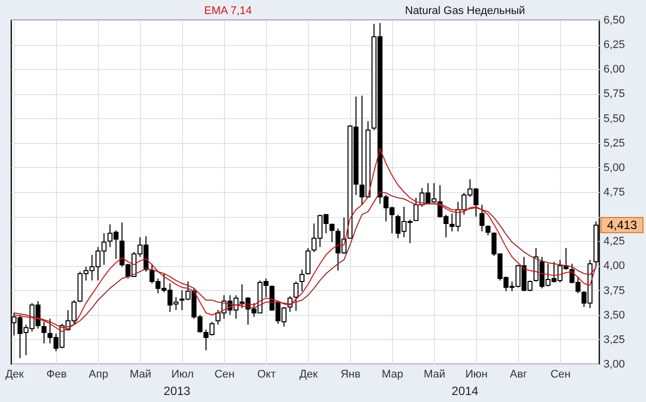 This screenshot has height=402, width=646. I want to click on x-tick-label: Июл, so click(182, 374).